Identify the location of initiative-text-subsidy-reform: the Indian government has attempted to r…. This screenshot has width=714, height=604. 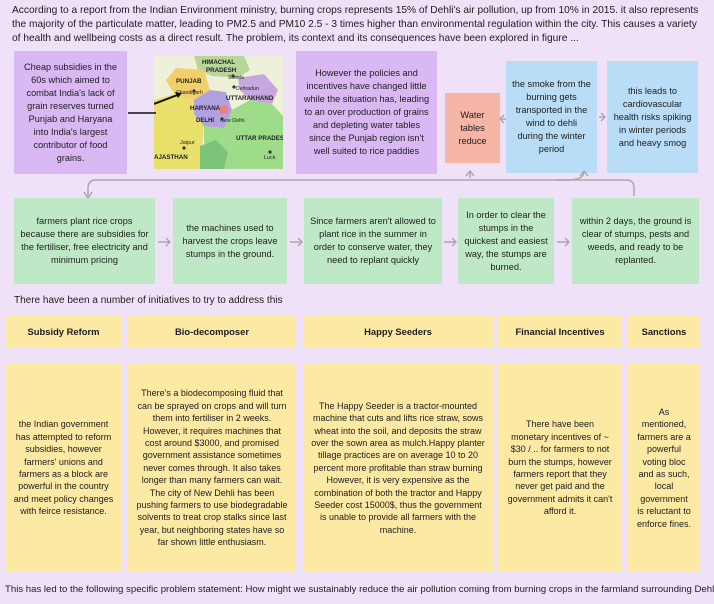
(63, 468).